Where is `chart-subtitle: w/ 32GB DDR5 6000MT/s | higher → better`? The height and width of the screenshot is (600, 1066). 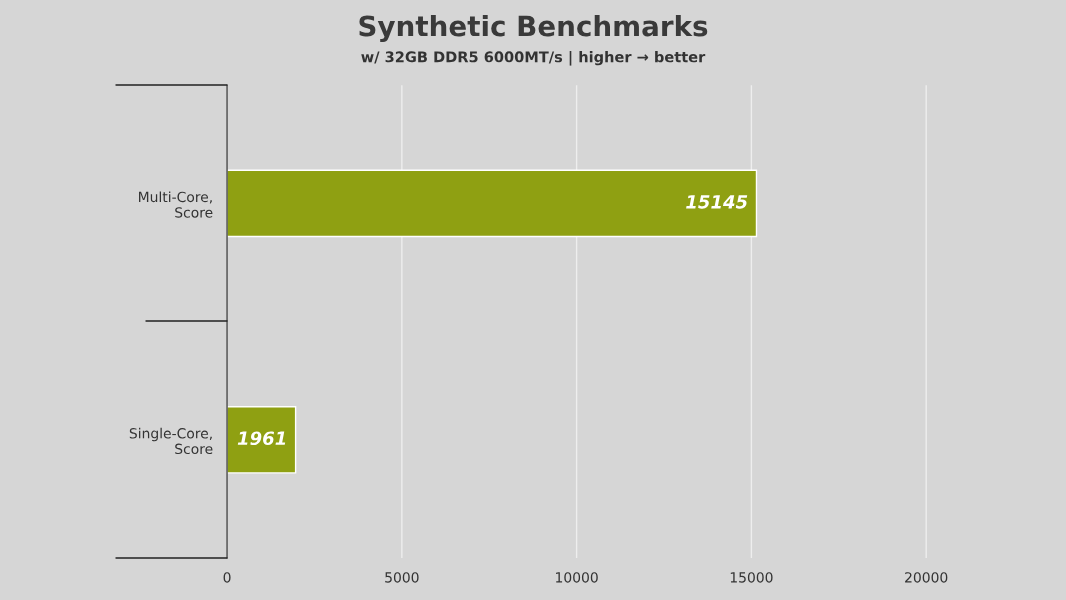
chart-subtitle: w/ 32GB DDR5 6000MT/s | higher → better is located at coordinates (533, 58).